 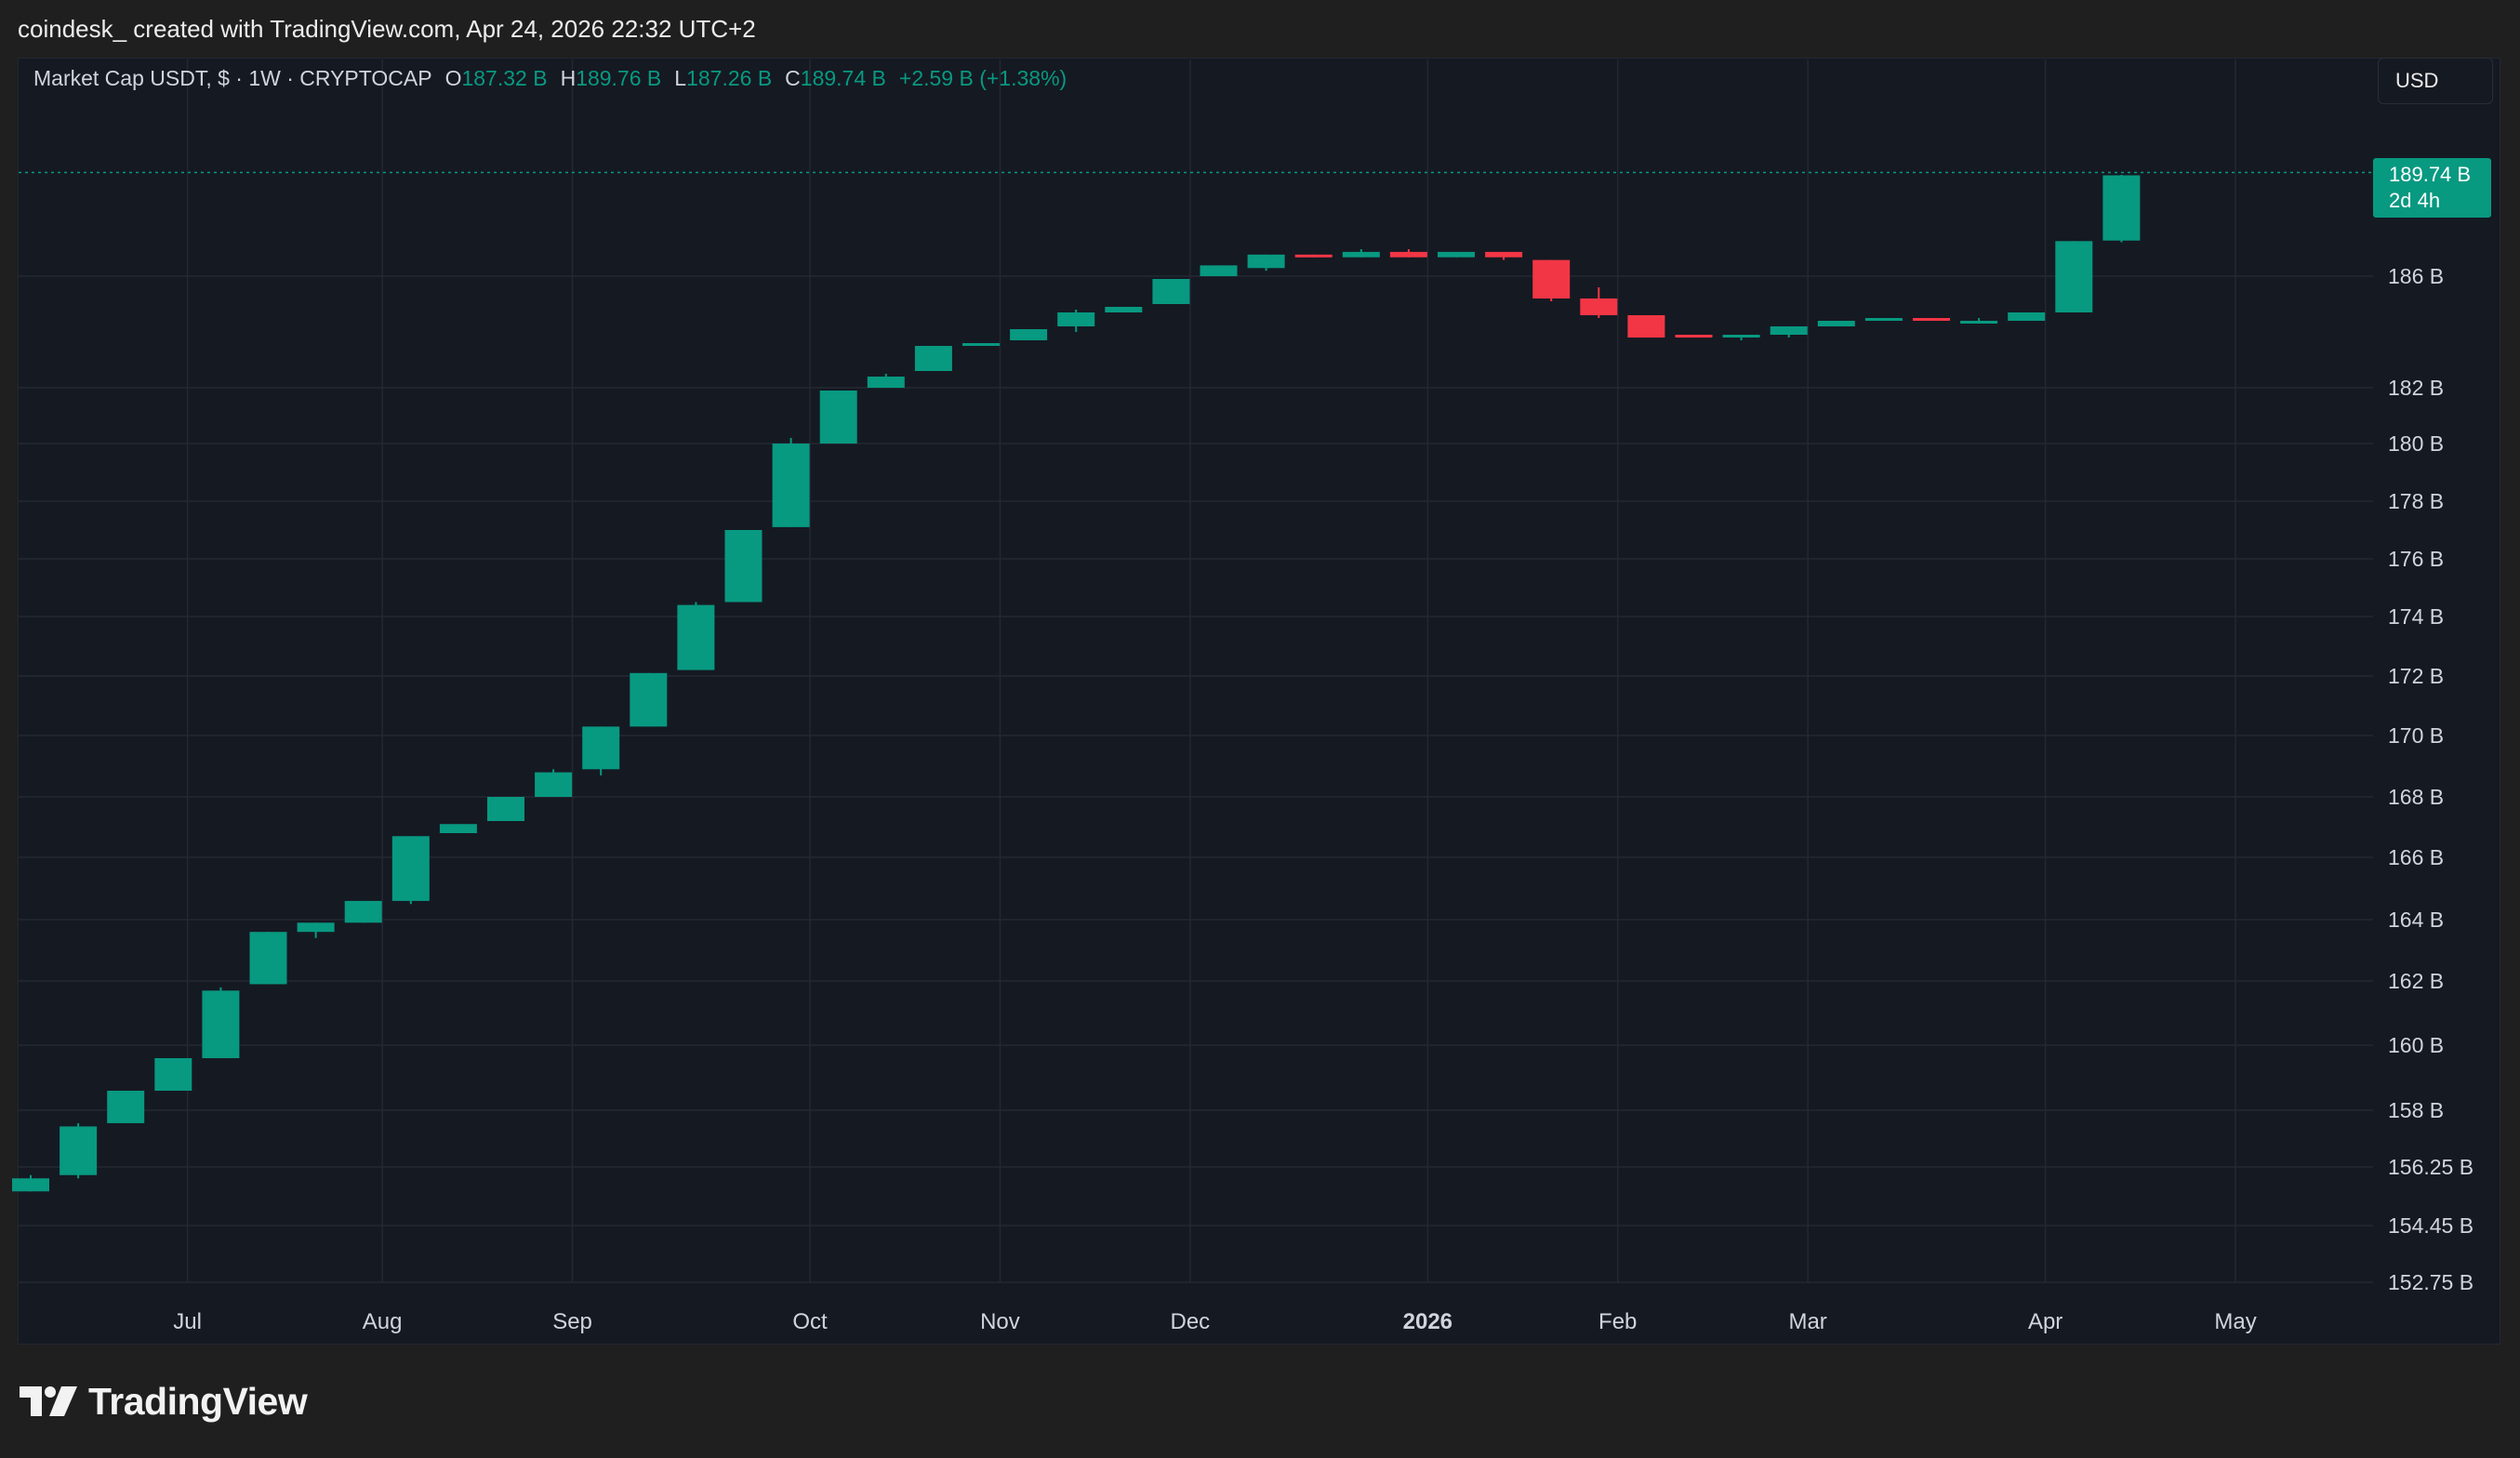 What do you see at coordinates (2416, 443) in the screenshot?
I see `y-tick-label: 180 B` at bounding box center [2416, 443].